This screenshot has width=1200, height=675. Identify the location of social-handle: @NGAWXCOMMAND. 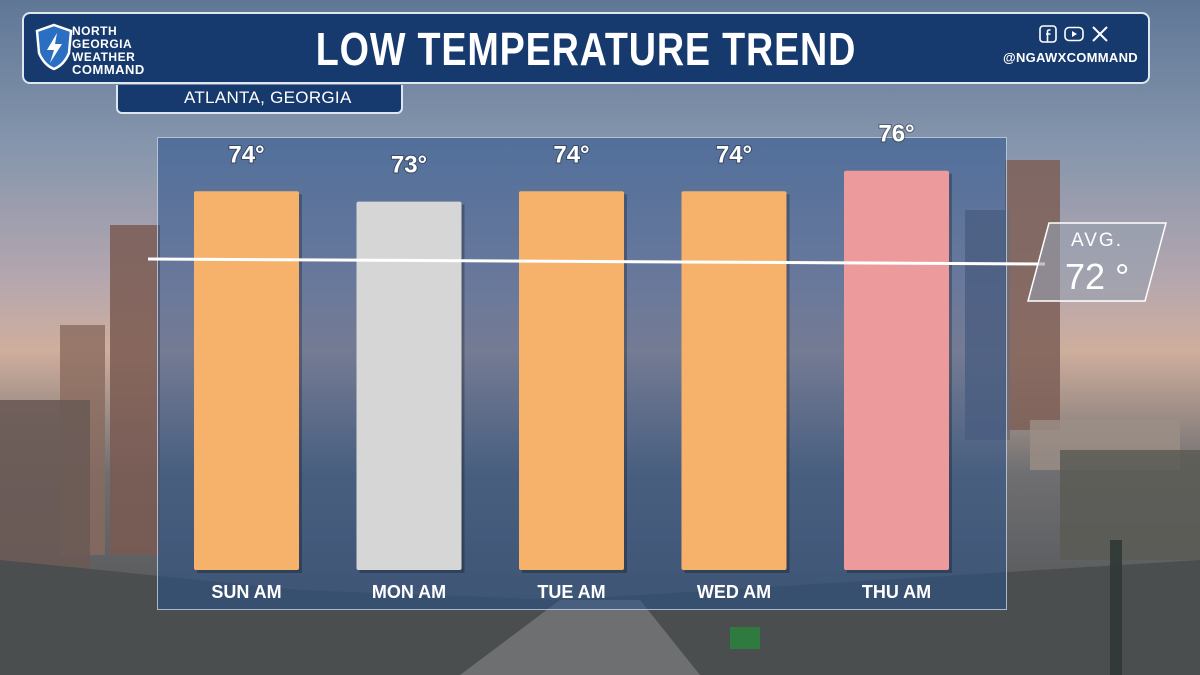
(1070, 57).